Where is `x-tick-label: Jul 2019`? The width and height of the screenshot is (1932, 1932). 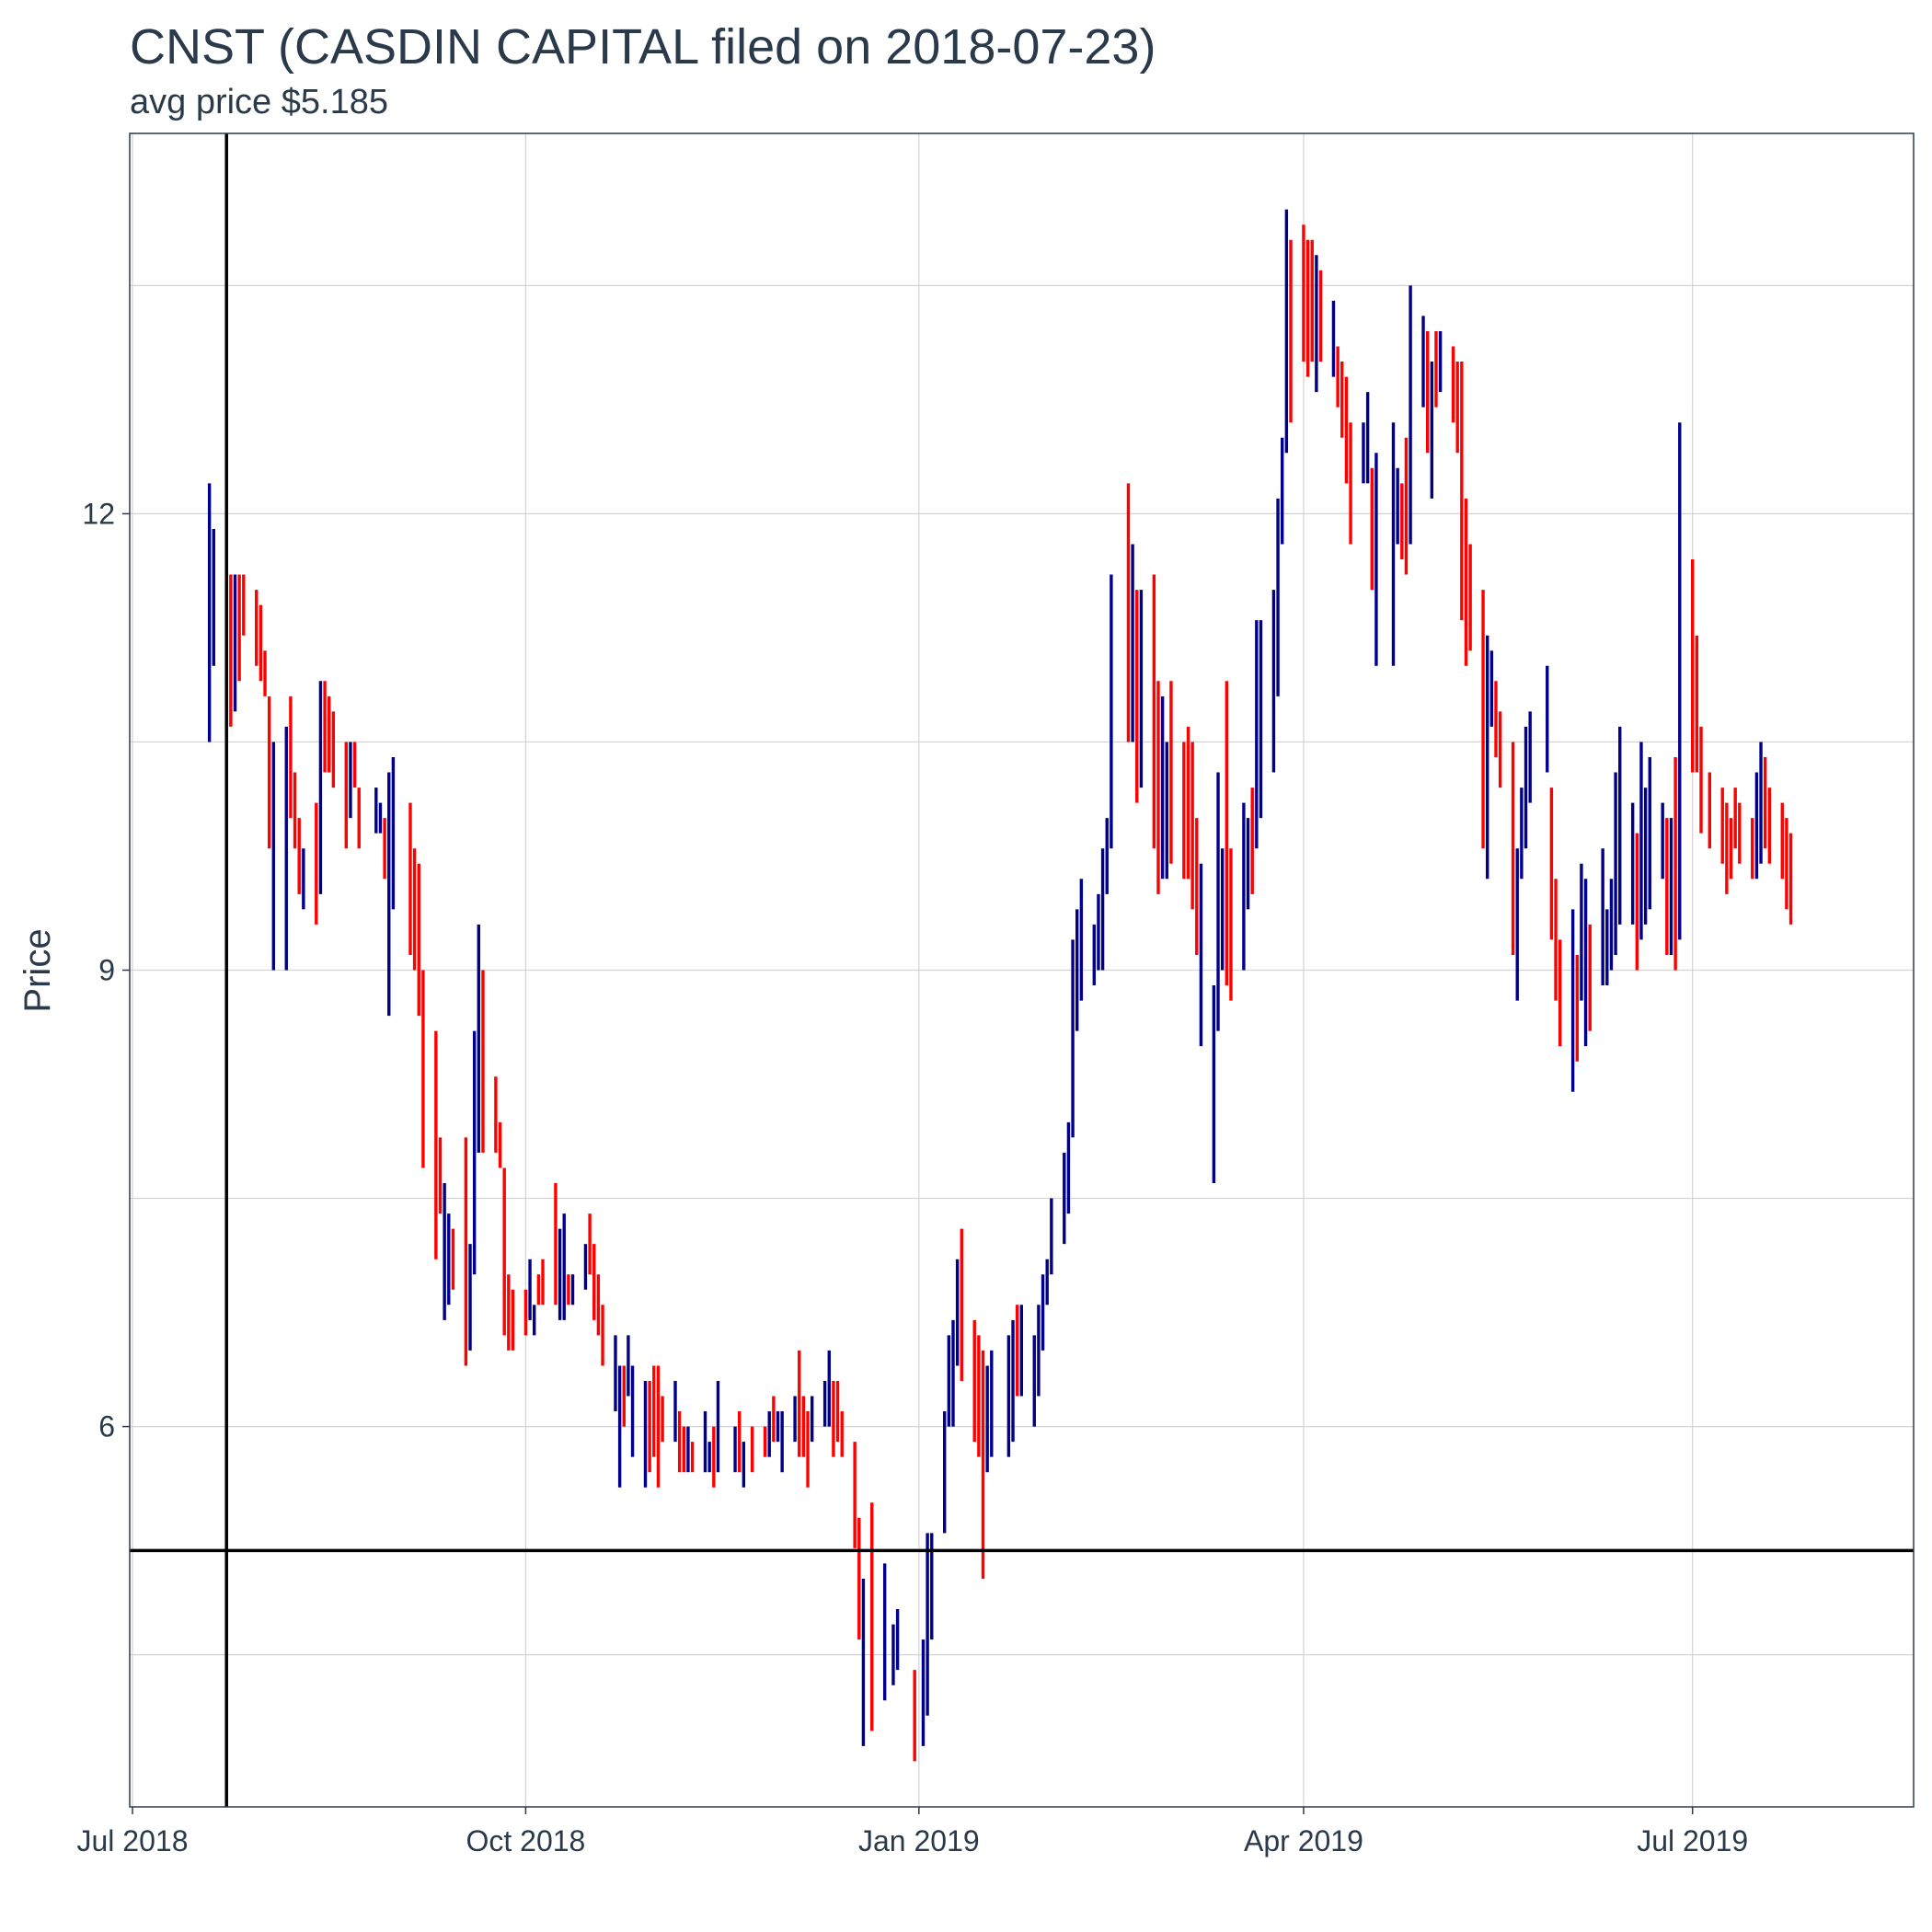
x-tick-label: Jul 2019 is located at coordinates (1692, 1840).